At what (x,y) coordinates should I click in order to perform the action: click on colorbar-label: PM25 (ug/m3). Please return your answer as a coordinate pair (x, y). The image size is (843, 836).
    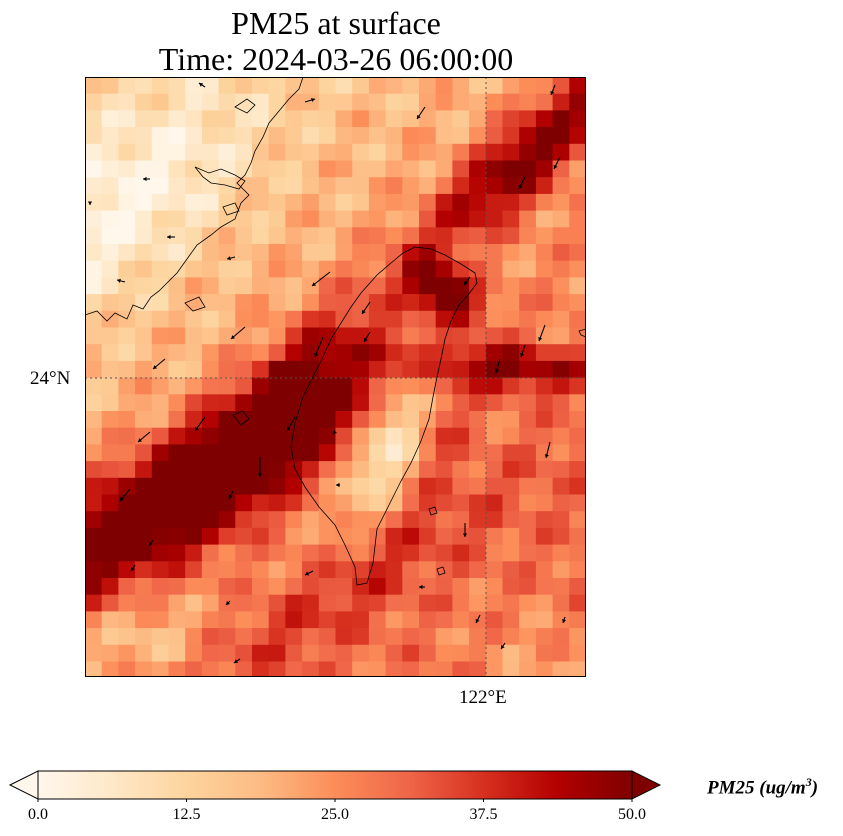
    Looking at the image, I should click on (763, 787).